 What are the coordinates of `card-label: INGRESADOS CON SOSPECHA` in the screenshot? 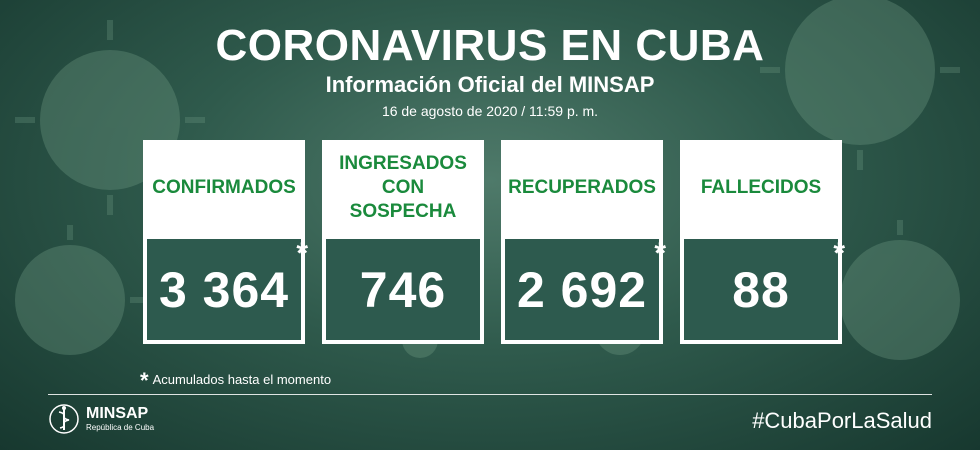 It's located at (403, 187).